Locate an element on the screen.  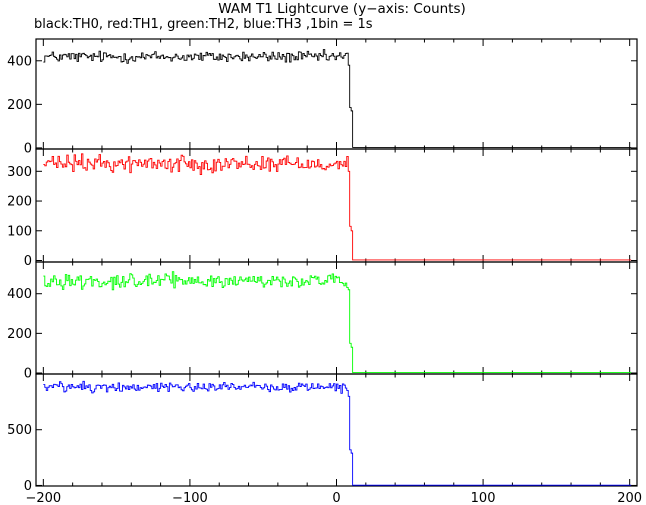
x-tick-label: 100 is located at coordinates (483, 498).